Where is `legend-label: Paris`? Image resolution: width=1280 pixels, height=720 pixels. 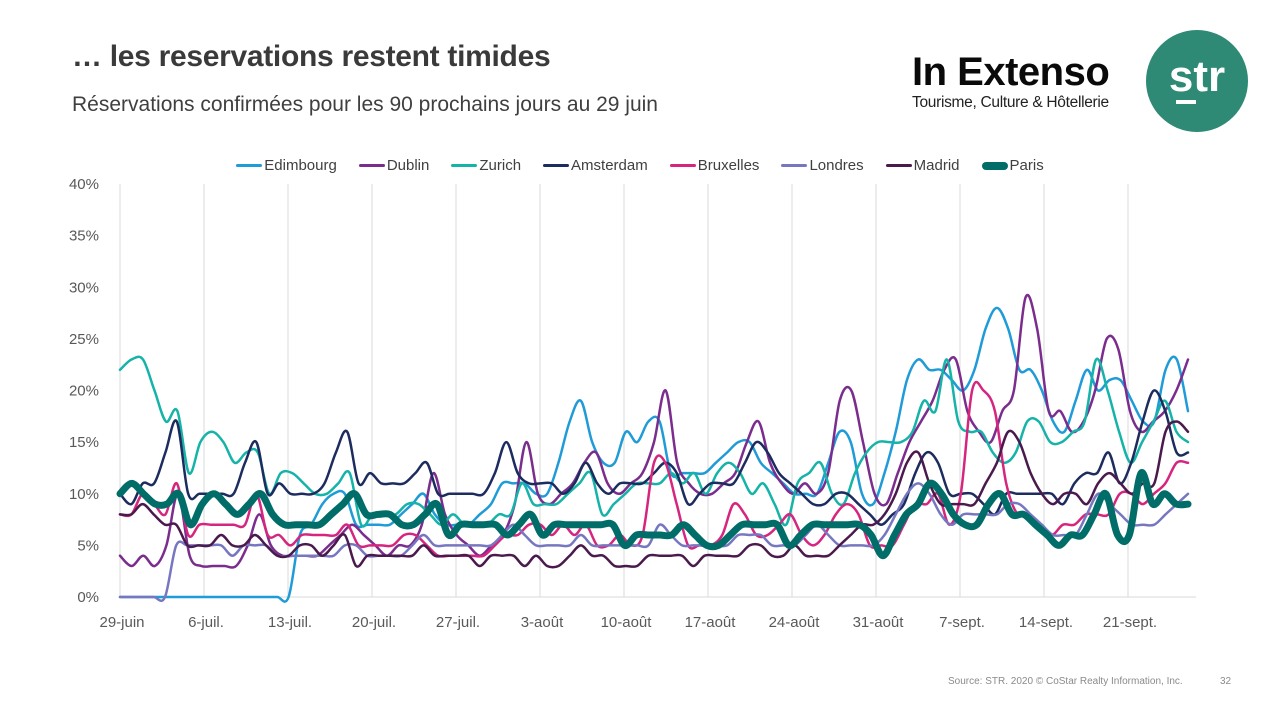
legend-label: Paris is located at coordinates (1026, 165).